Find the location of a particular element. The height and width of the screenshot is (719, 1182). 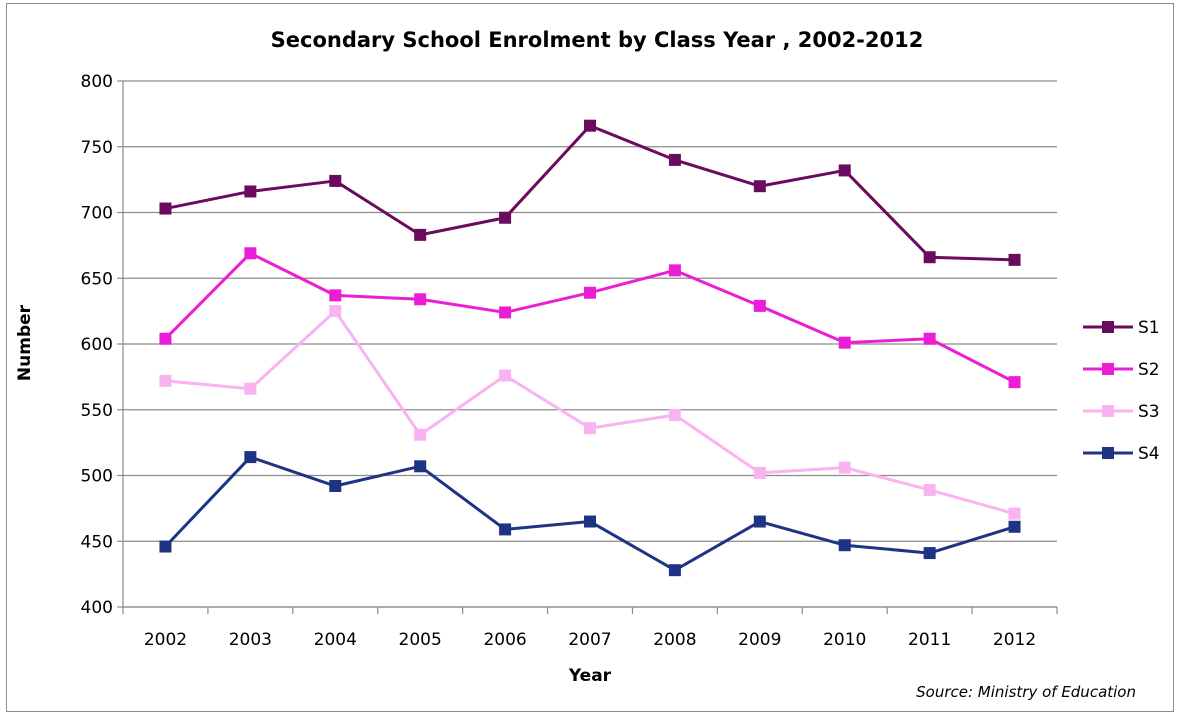

y-tick-label: 650 is located at coordinates (97, 279).